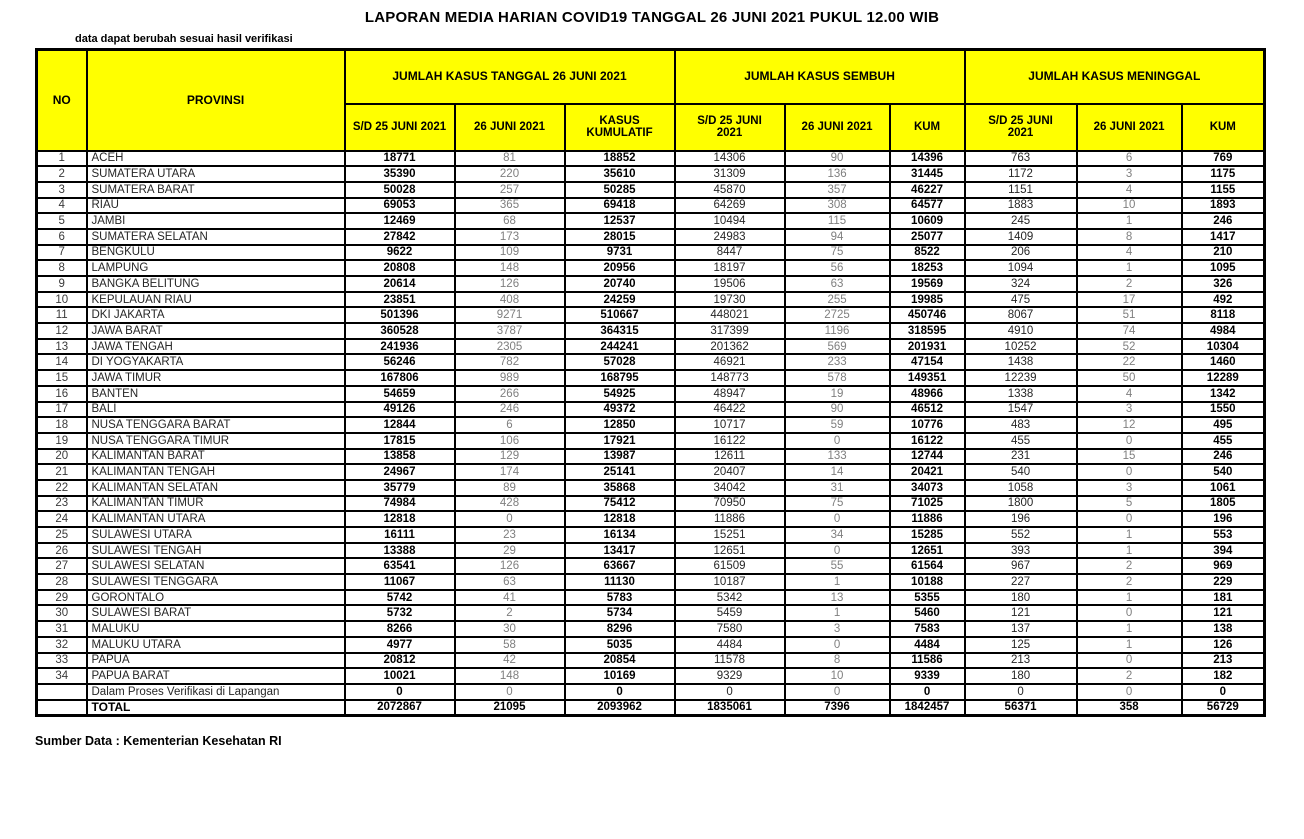  I want to click on cell-value: 11578, so click(729, 660).